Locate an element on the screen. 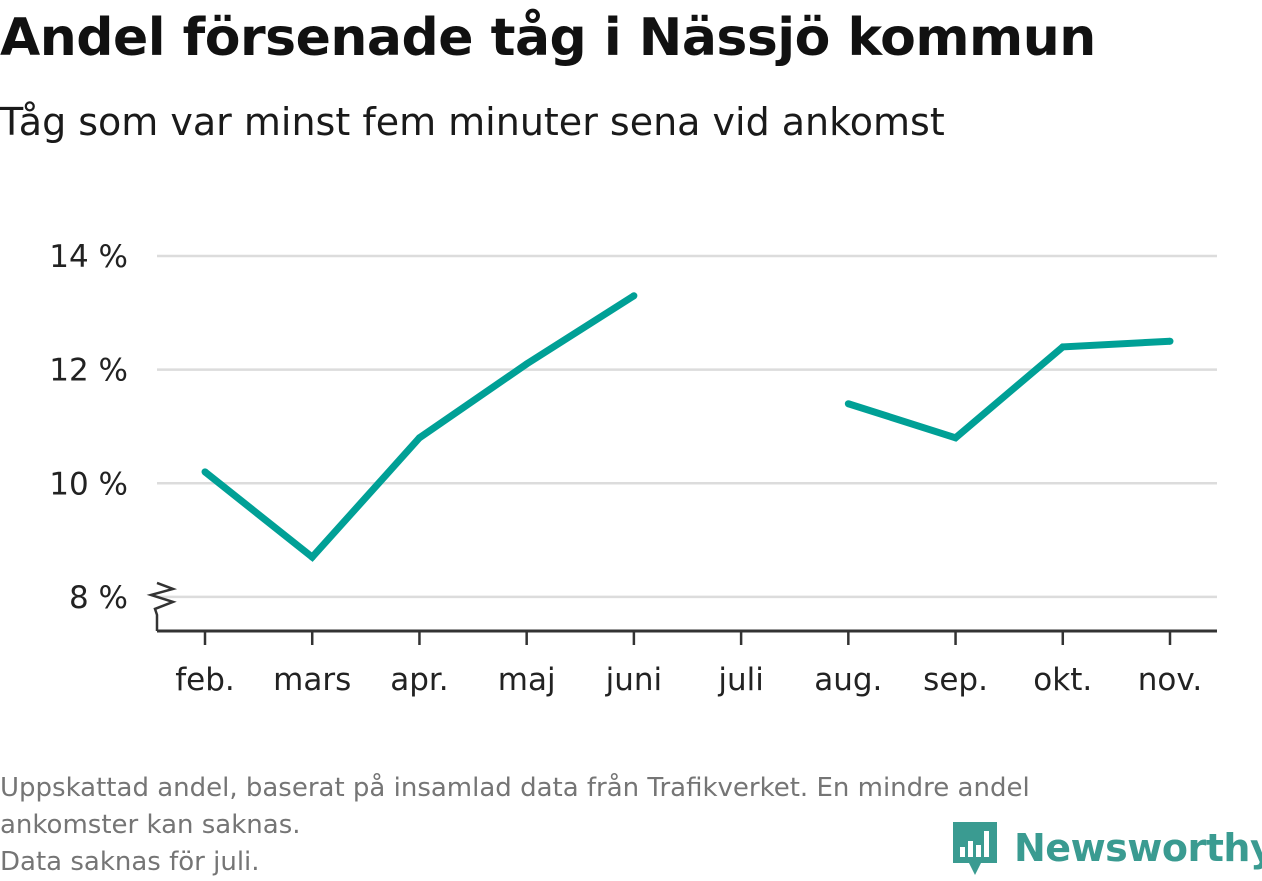 The image size is (1262, 881). brand-name: Newsworthy is located at coordinates (1138, 848).